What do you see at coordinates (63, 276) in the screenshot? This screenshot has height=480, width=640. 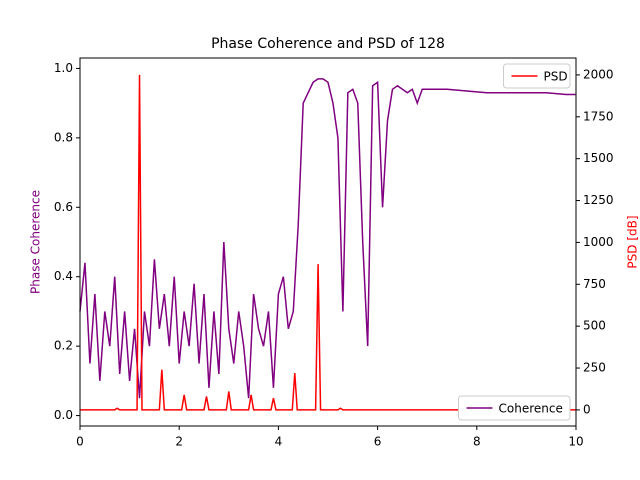 I see `y-tick-label: 0.4` at bounding box center [63, 276].